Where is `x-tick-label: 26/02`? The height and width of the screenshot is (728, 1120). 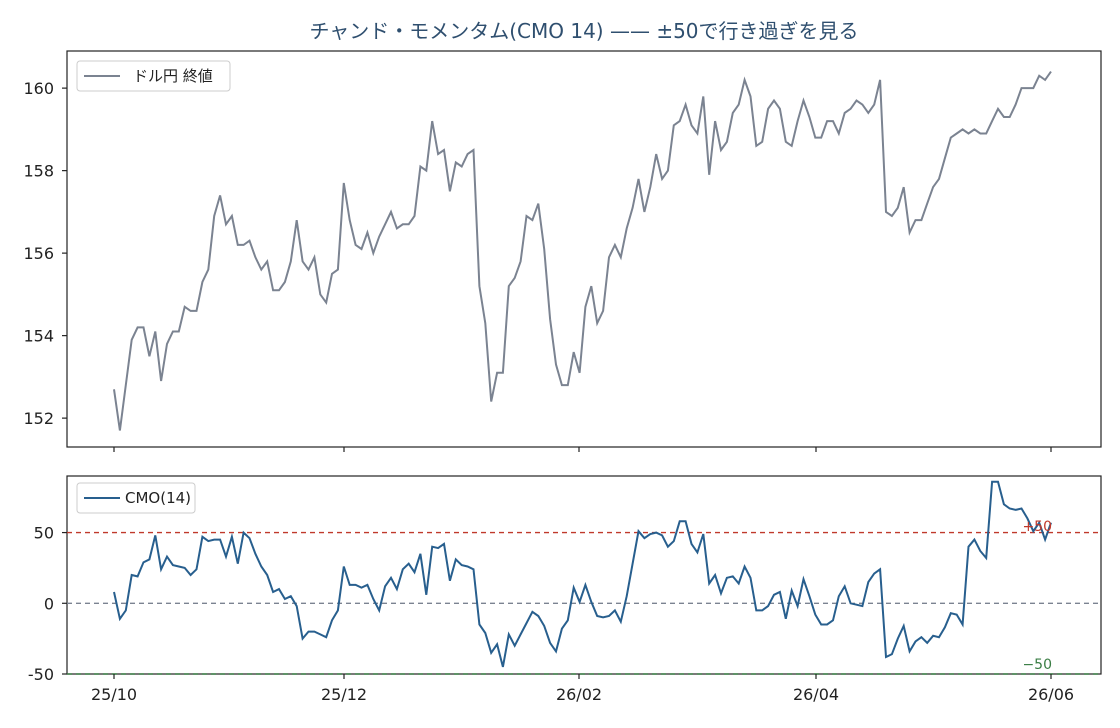 x-tick-label: 26/02 is located at coordinates (579, 694).